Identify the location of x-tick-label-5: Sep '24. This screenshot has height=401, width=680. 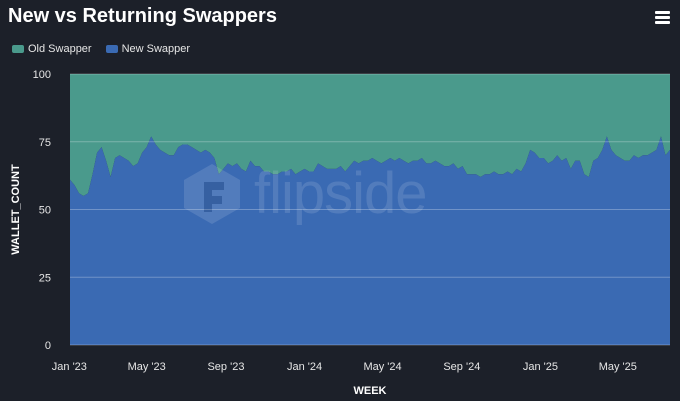
(461, 367).